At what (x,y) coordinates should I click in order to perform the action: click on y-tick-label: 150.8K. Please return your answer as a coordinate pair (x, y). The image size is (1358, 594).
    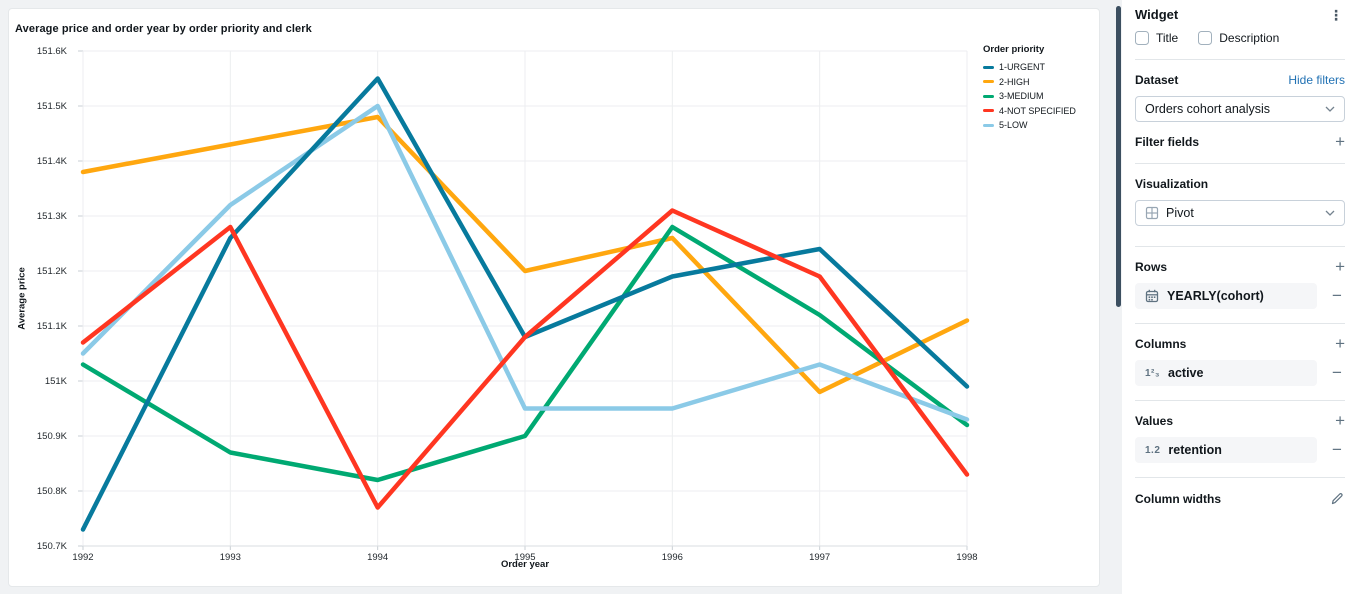
    Looking at the image, I should click on (51, 491).